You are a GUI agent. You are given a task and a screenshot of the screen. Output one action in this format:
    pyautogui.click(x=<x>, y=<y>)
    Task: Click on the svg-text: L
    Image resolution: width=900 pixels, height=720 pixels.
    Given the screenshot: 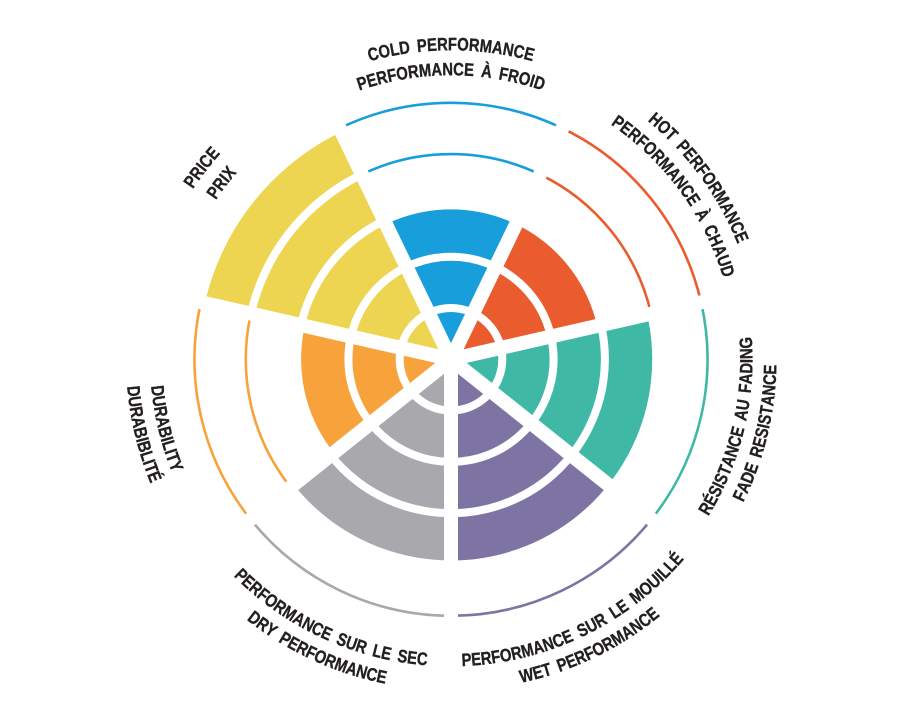 What is the action you would take?
    pyautogui.click(x=394, y=49)
    